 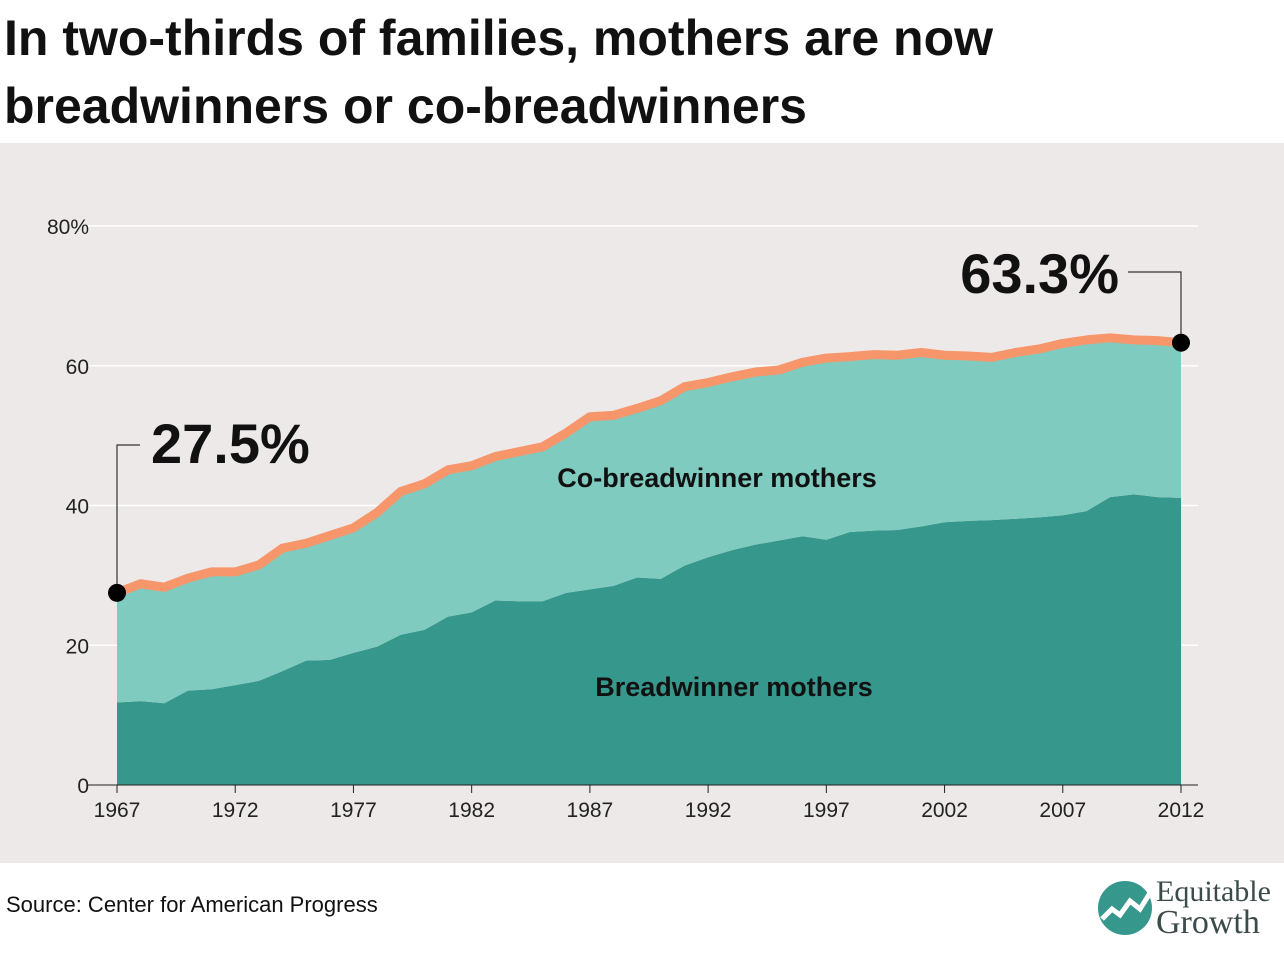 I want to click on logo-line-2: Growth, so click(x=1208, y=922).